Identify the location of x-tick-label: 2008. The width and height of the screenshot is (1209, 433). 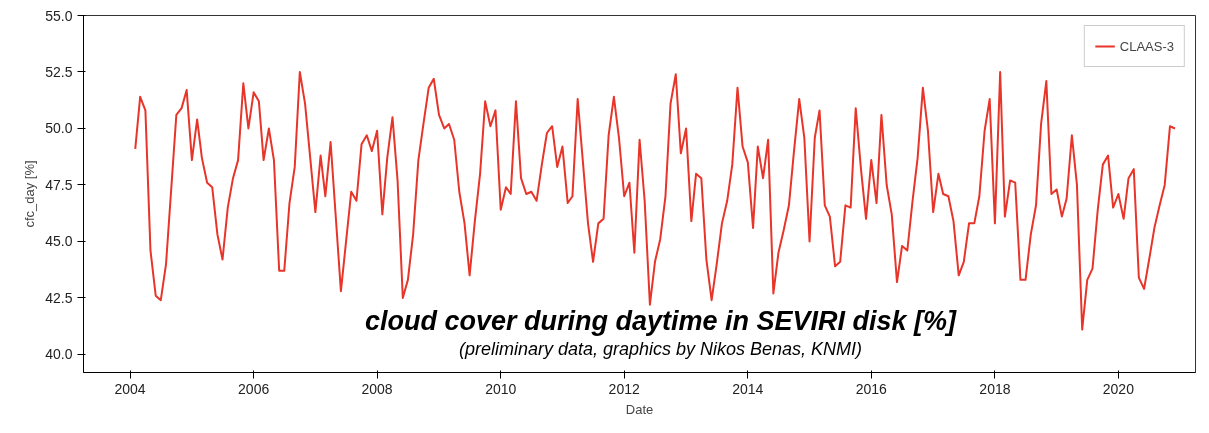
(377, 388).